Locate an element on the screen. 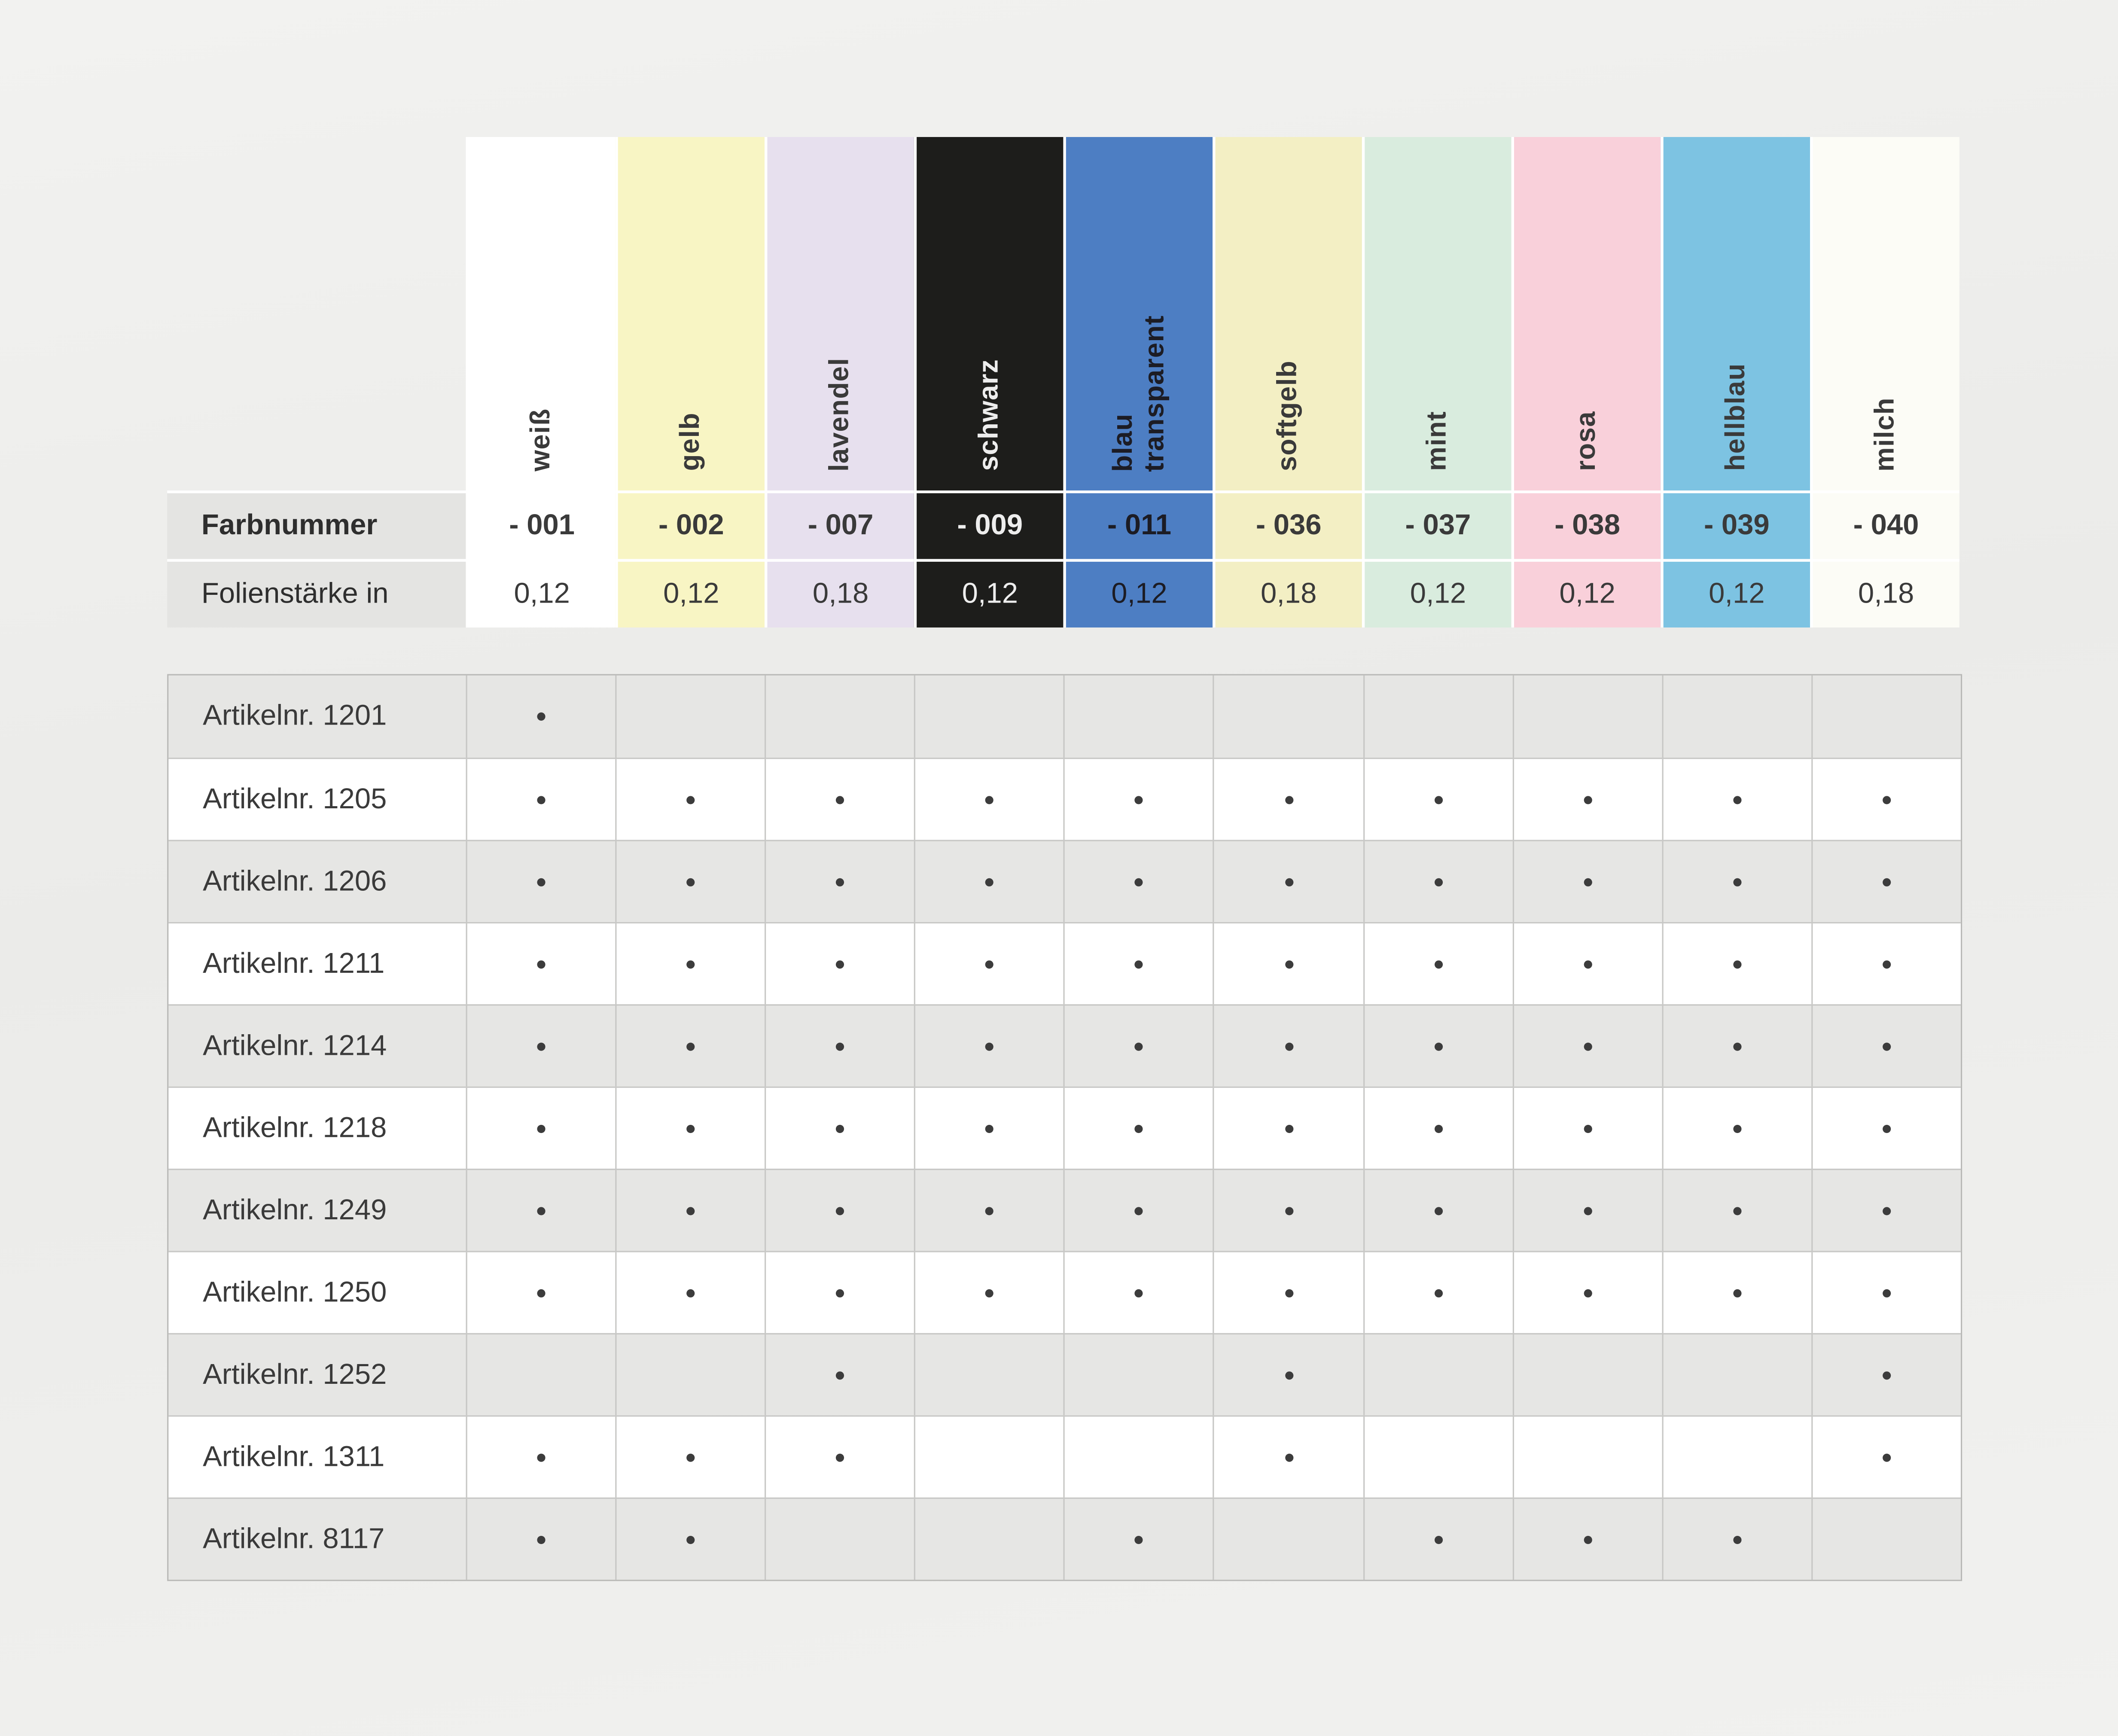  farbnummer-value: - 037 is located at coordinates (1437, 524).